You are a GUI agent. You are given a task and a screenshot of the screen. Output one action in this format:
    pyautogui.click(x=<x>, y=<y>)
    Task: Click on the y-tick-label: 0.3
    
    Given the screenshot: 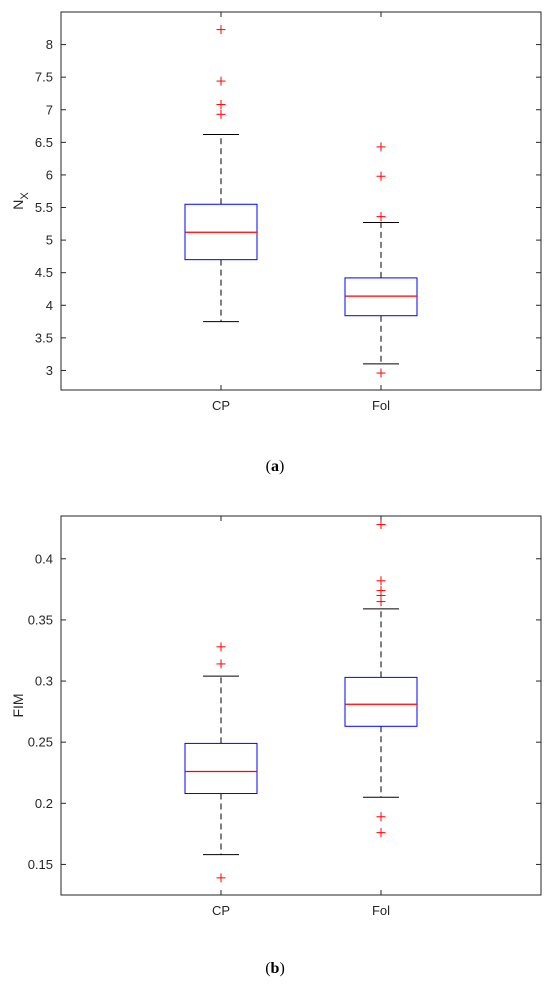 What is the action you would take?
    pyautogui.click(x=44, y=681)
    